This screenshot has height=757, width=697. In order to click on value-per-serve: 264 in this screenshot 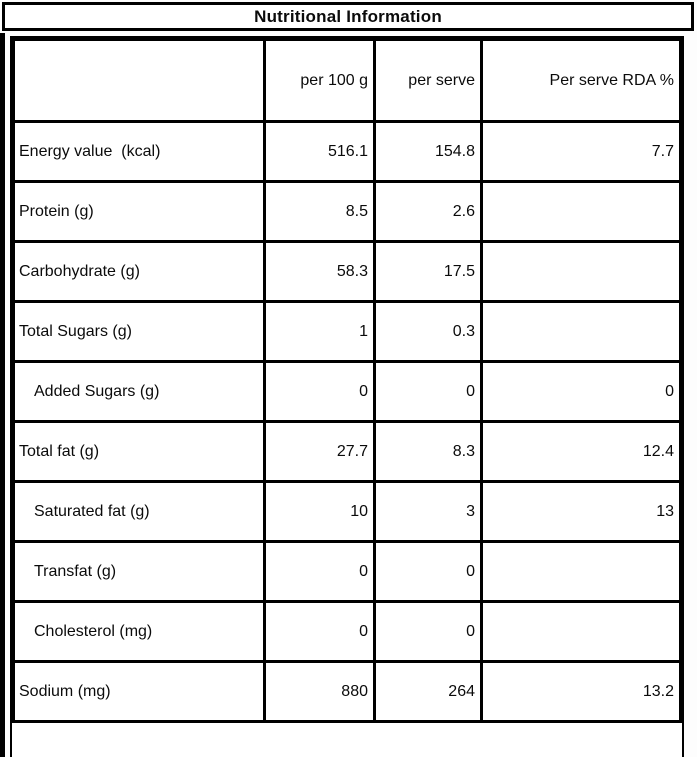, I will do `click(428, 691)`.